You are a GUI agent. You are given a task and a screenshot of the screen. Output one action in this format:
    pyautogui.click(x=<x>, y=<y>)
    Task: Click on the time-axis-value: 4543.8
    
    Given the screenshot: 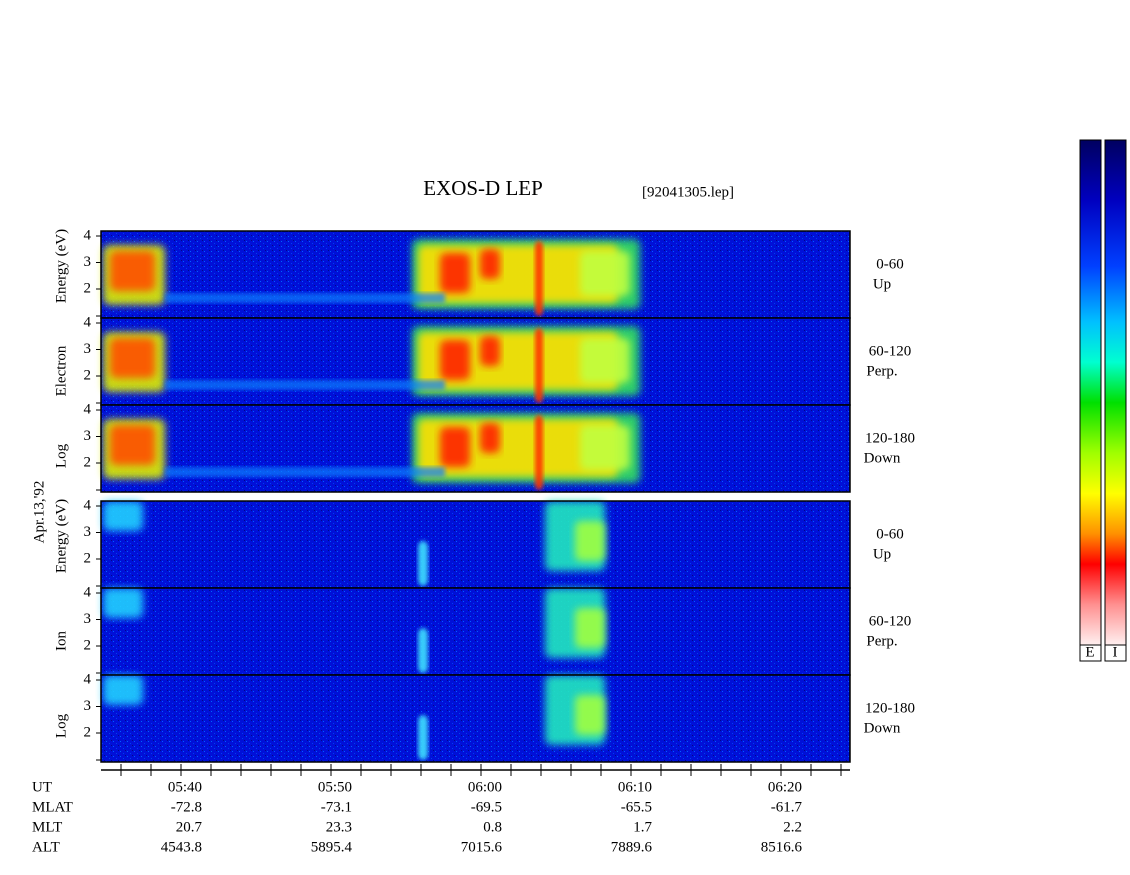 What is the action you would take?
    pyautogui.click(x=181, y=847)
    